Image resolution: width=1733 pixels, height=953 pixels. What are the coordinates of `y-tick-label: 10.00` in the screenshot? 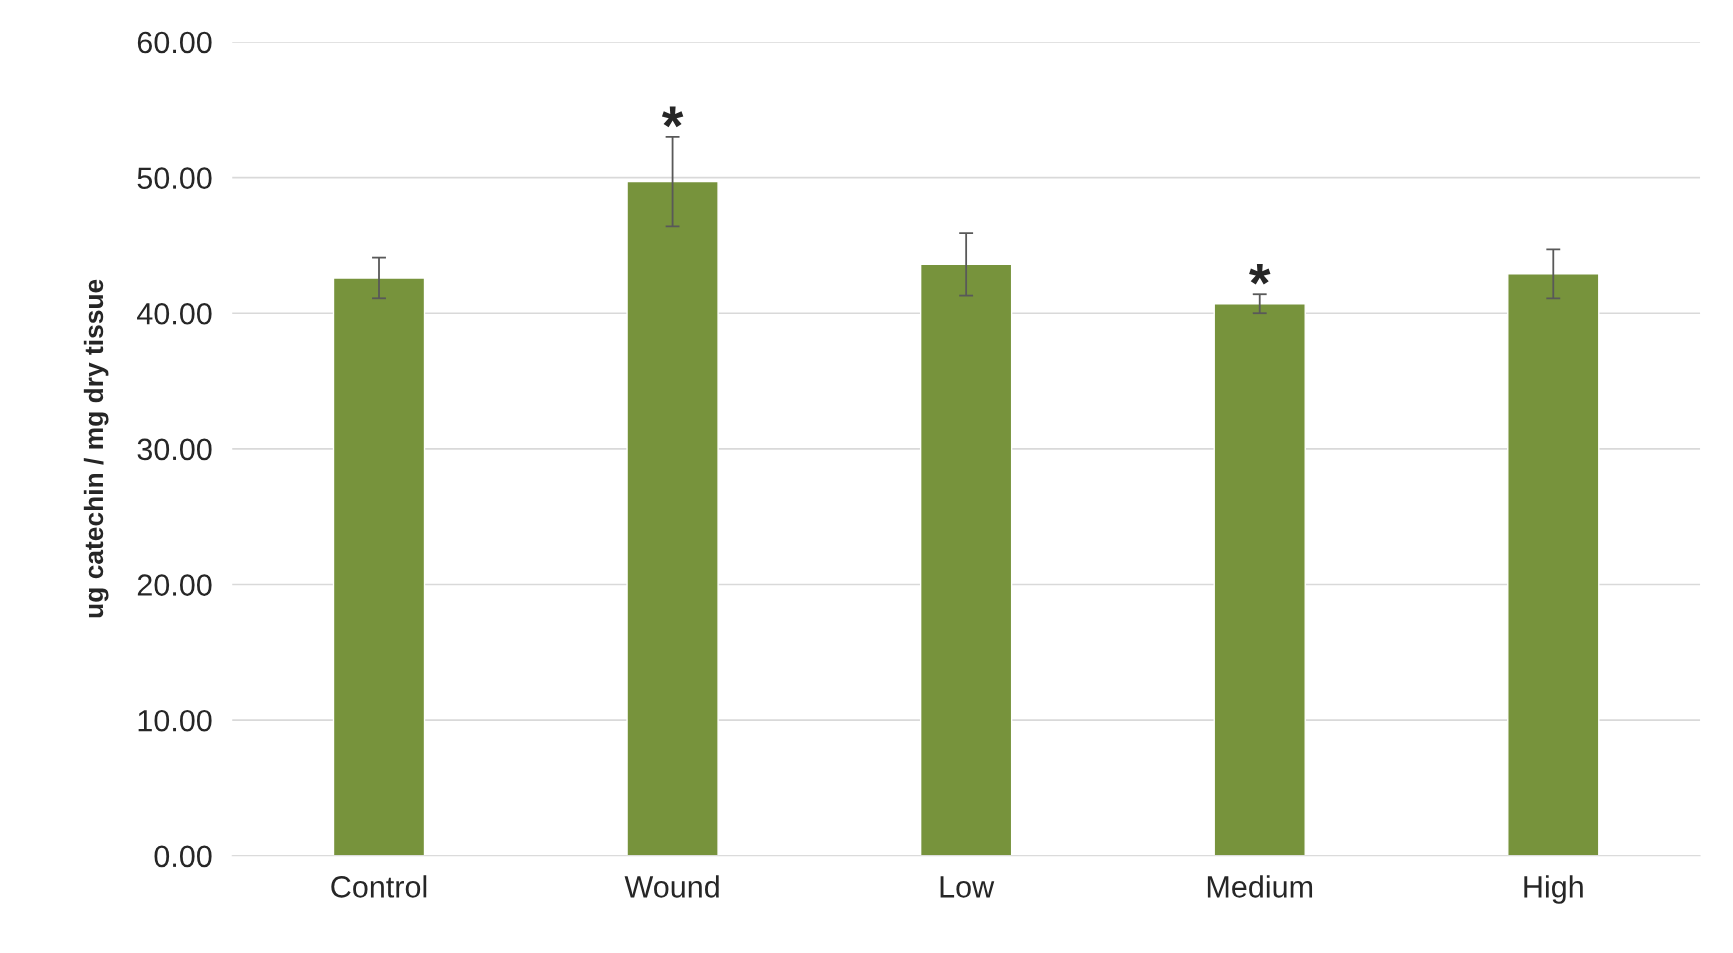 It's located at (175, 720).